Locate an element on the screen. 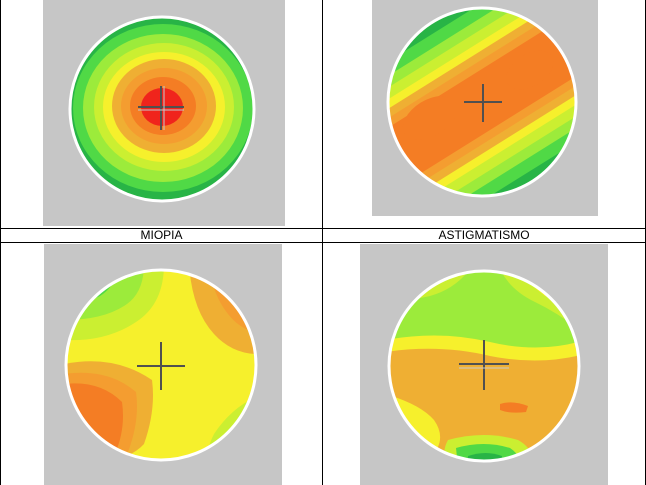 The image size is (646, 485). table-divider-caption-top is located at coordinates (323, 228).